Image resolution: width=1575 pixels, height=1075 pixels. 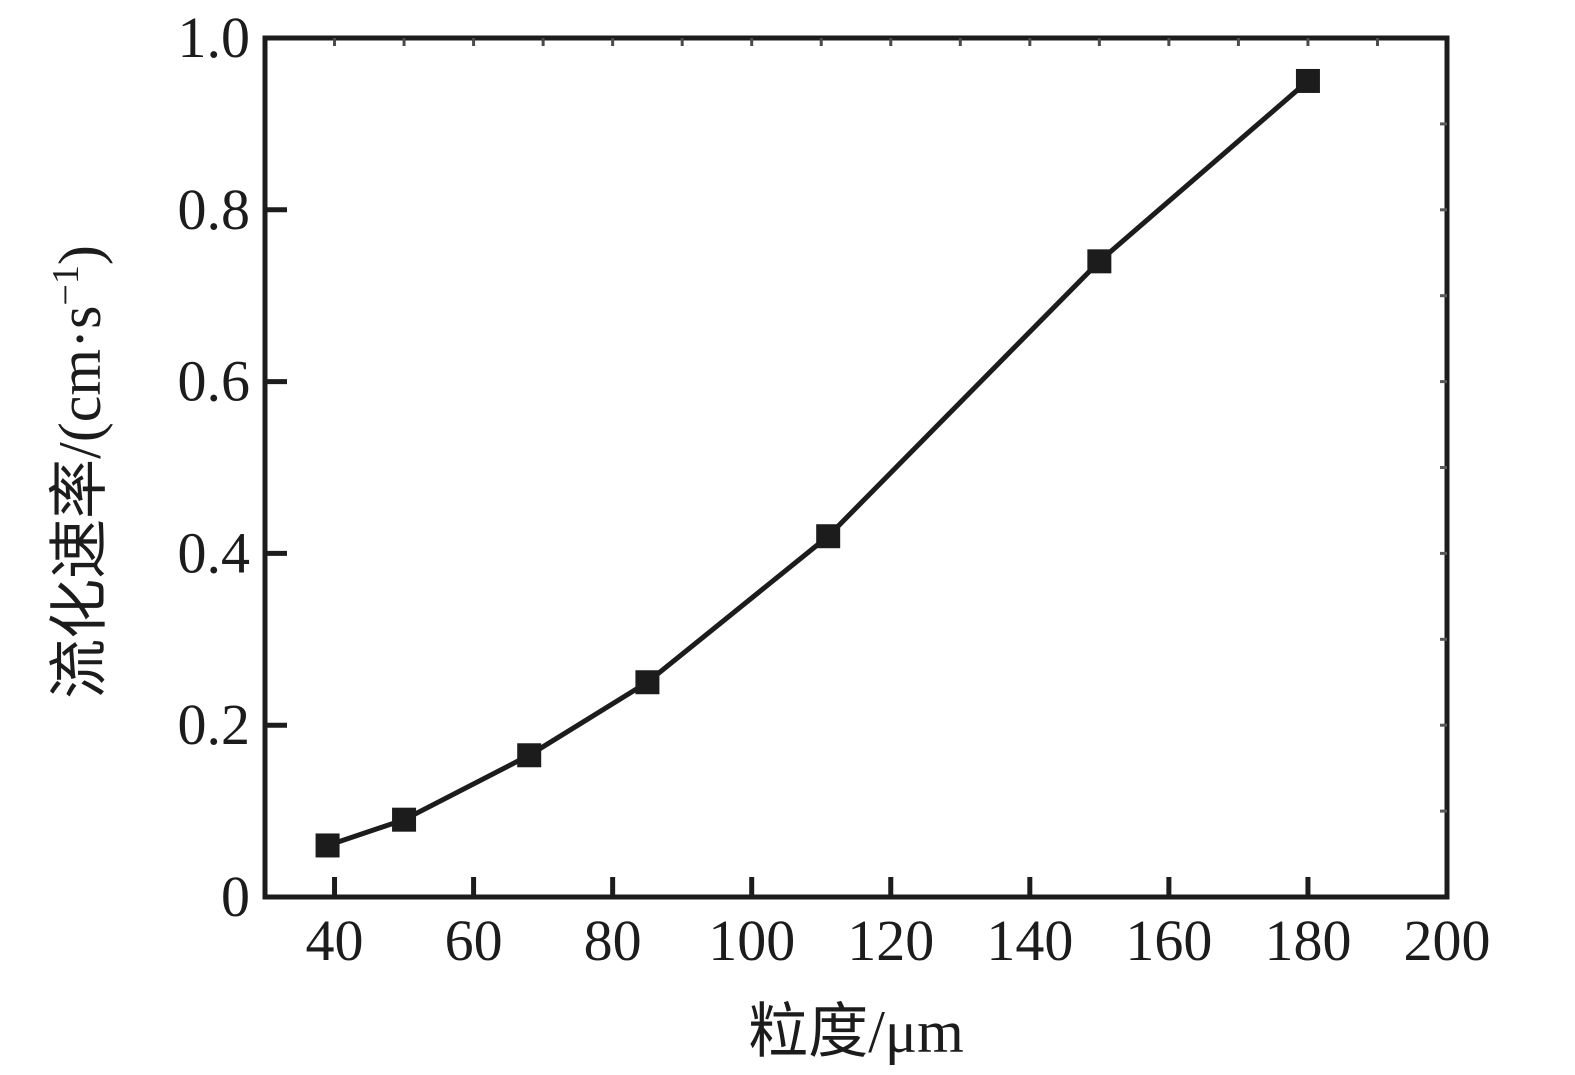 What do you see at coordinates (890, 940) in the screenshot?
I see `x-tick-label: 120` at bounding box center [890, 940].